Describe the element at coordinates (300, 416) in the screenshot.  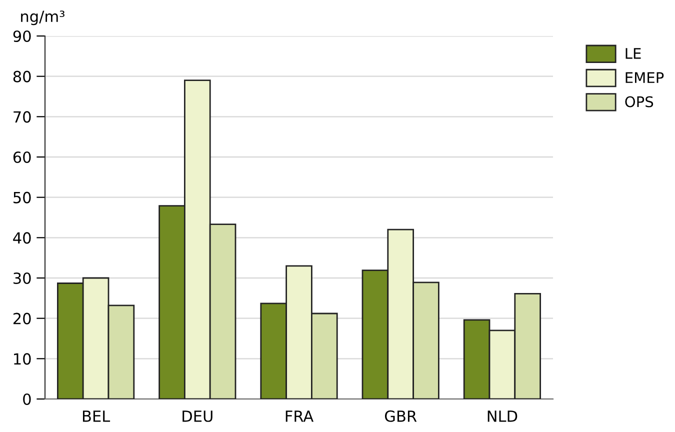
I see `x-tick-label: FRA` at that location.